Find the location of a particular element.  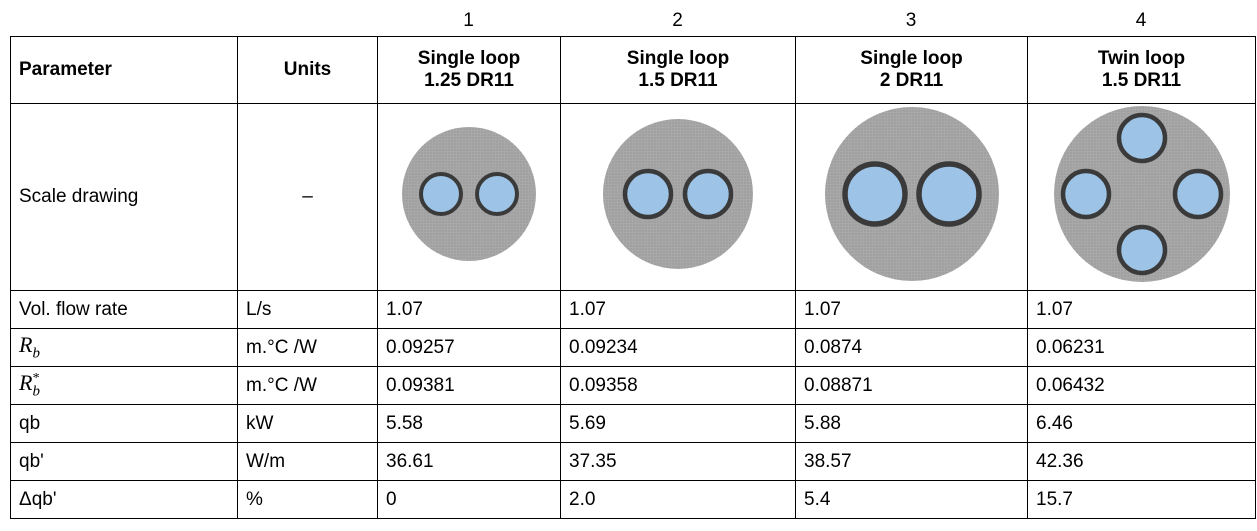

cell: Rb is located at coordinates (124, 347).